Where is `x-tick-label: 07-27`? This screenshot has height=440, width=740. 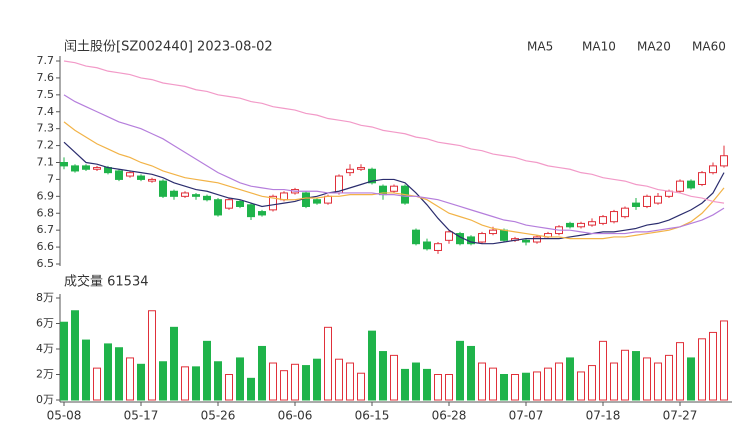
x-tick-label: 07-27 is located at coordinates (680, 416).